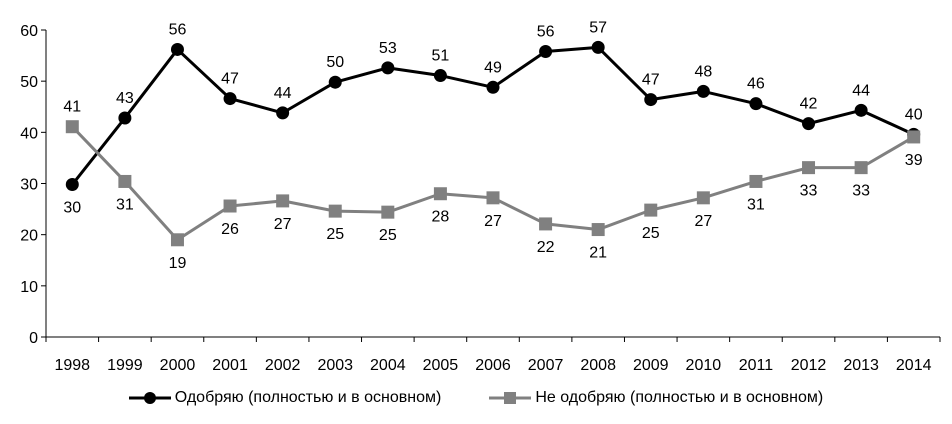 The width and height of the screenshot is (952, 424). Describe the element at coordinates (29, 287) in the screenshot. I see `y-tick-label: 10` at that location.